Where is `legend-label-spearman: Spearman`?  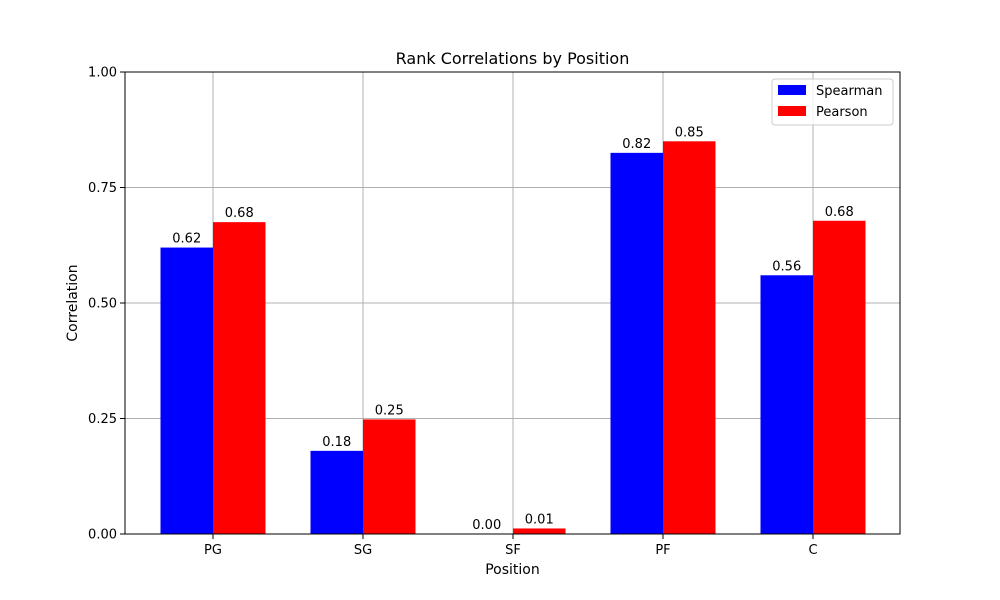 legend-label-spearman: Spearman is located at coordinates (849, 91).